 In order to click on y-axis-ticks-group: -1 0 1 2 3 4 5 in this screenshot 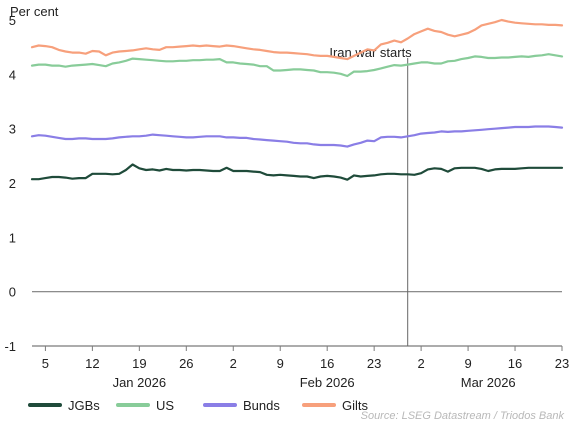, I will do `click(10, 183)`.